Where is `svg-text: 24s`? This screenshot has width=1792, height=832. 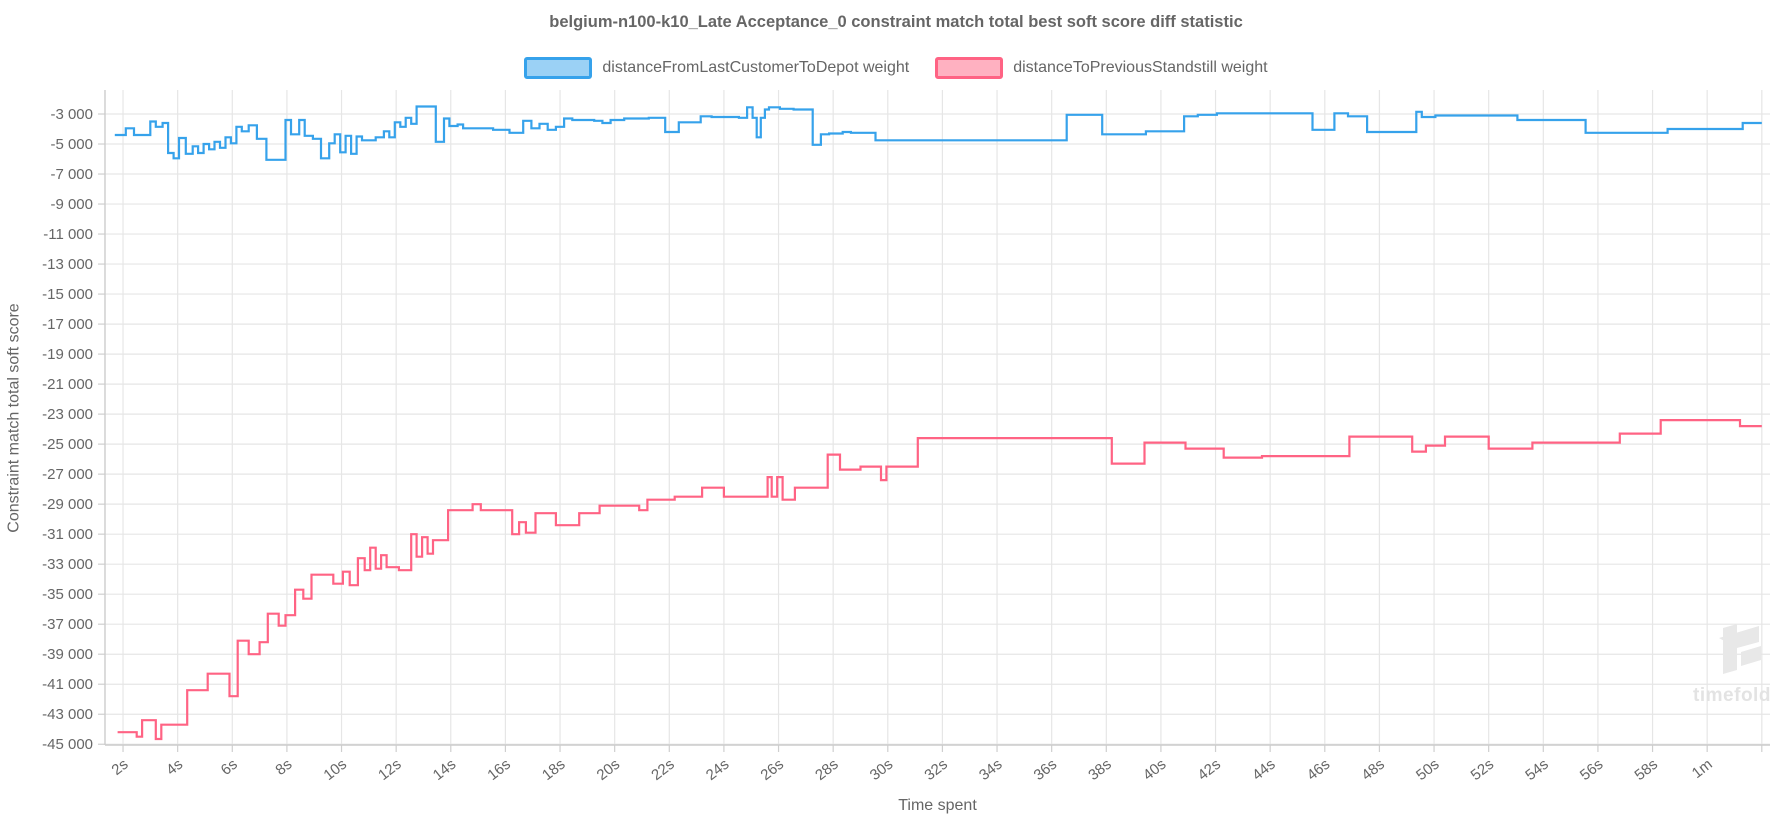
svg-text: 24s is located at coordinates (718, 770).